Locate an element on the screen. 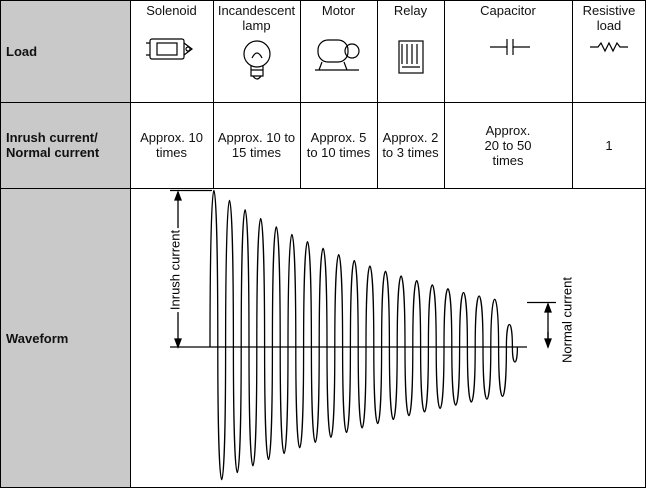 The height and width of the screenshot is (488, 646). row-header: Waveform is located at coordinates (37, 338).